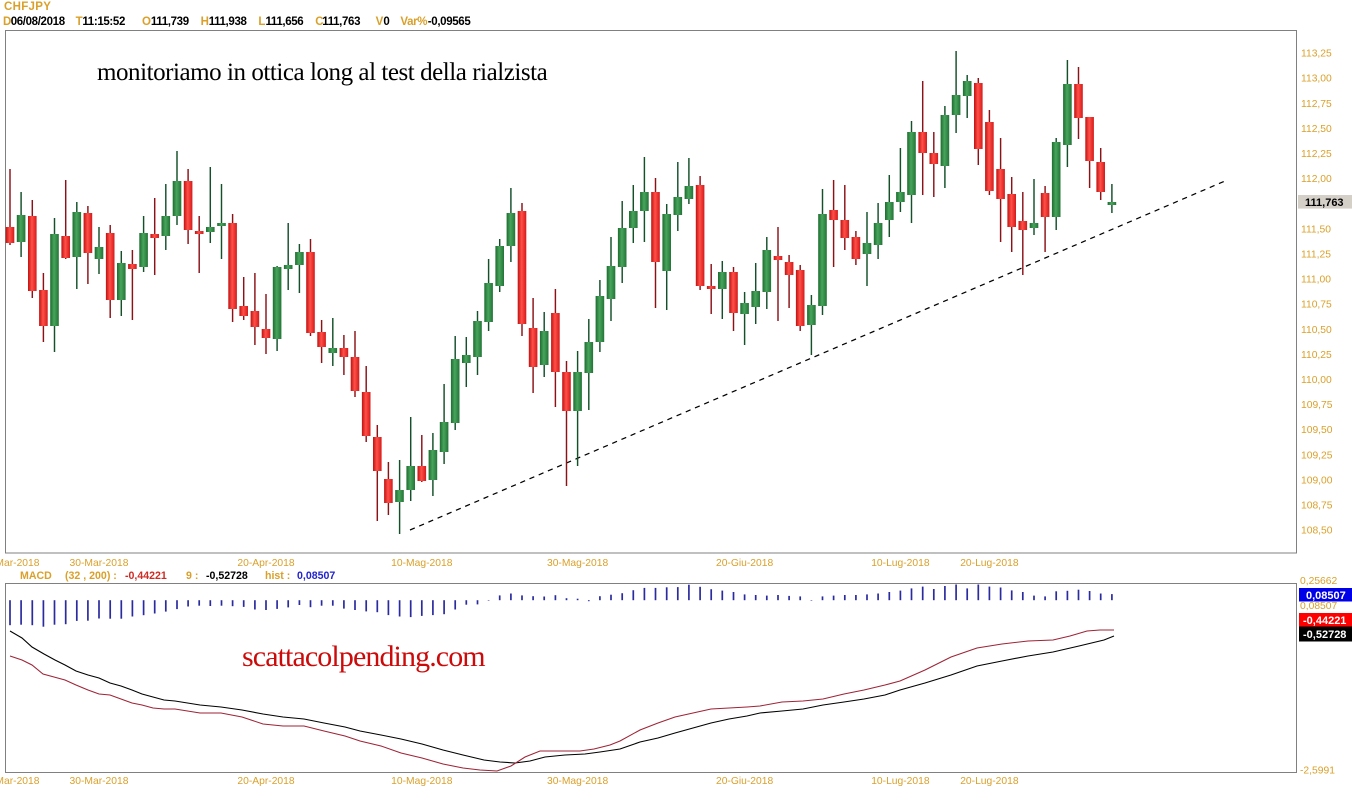 The image size is (1352, 800). I want to click on svg-text: 111,25, so click(1316, 254).